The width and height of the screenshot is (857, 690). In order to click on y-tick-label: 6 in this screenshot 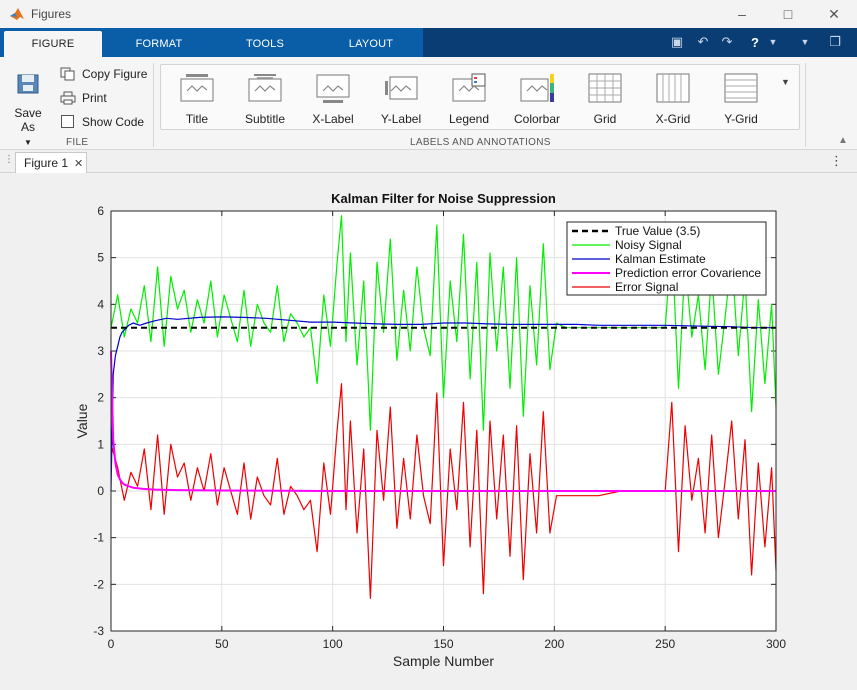, I will do `click(100, 211)`.